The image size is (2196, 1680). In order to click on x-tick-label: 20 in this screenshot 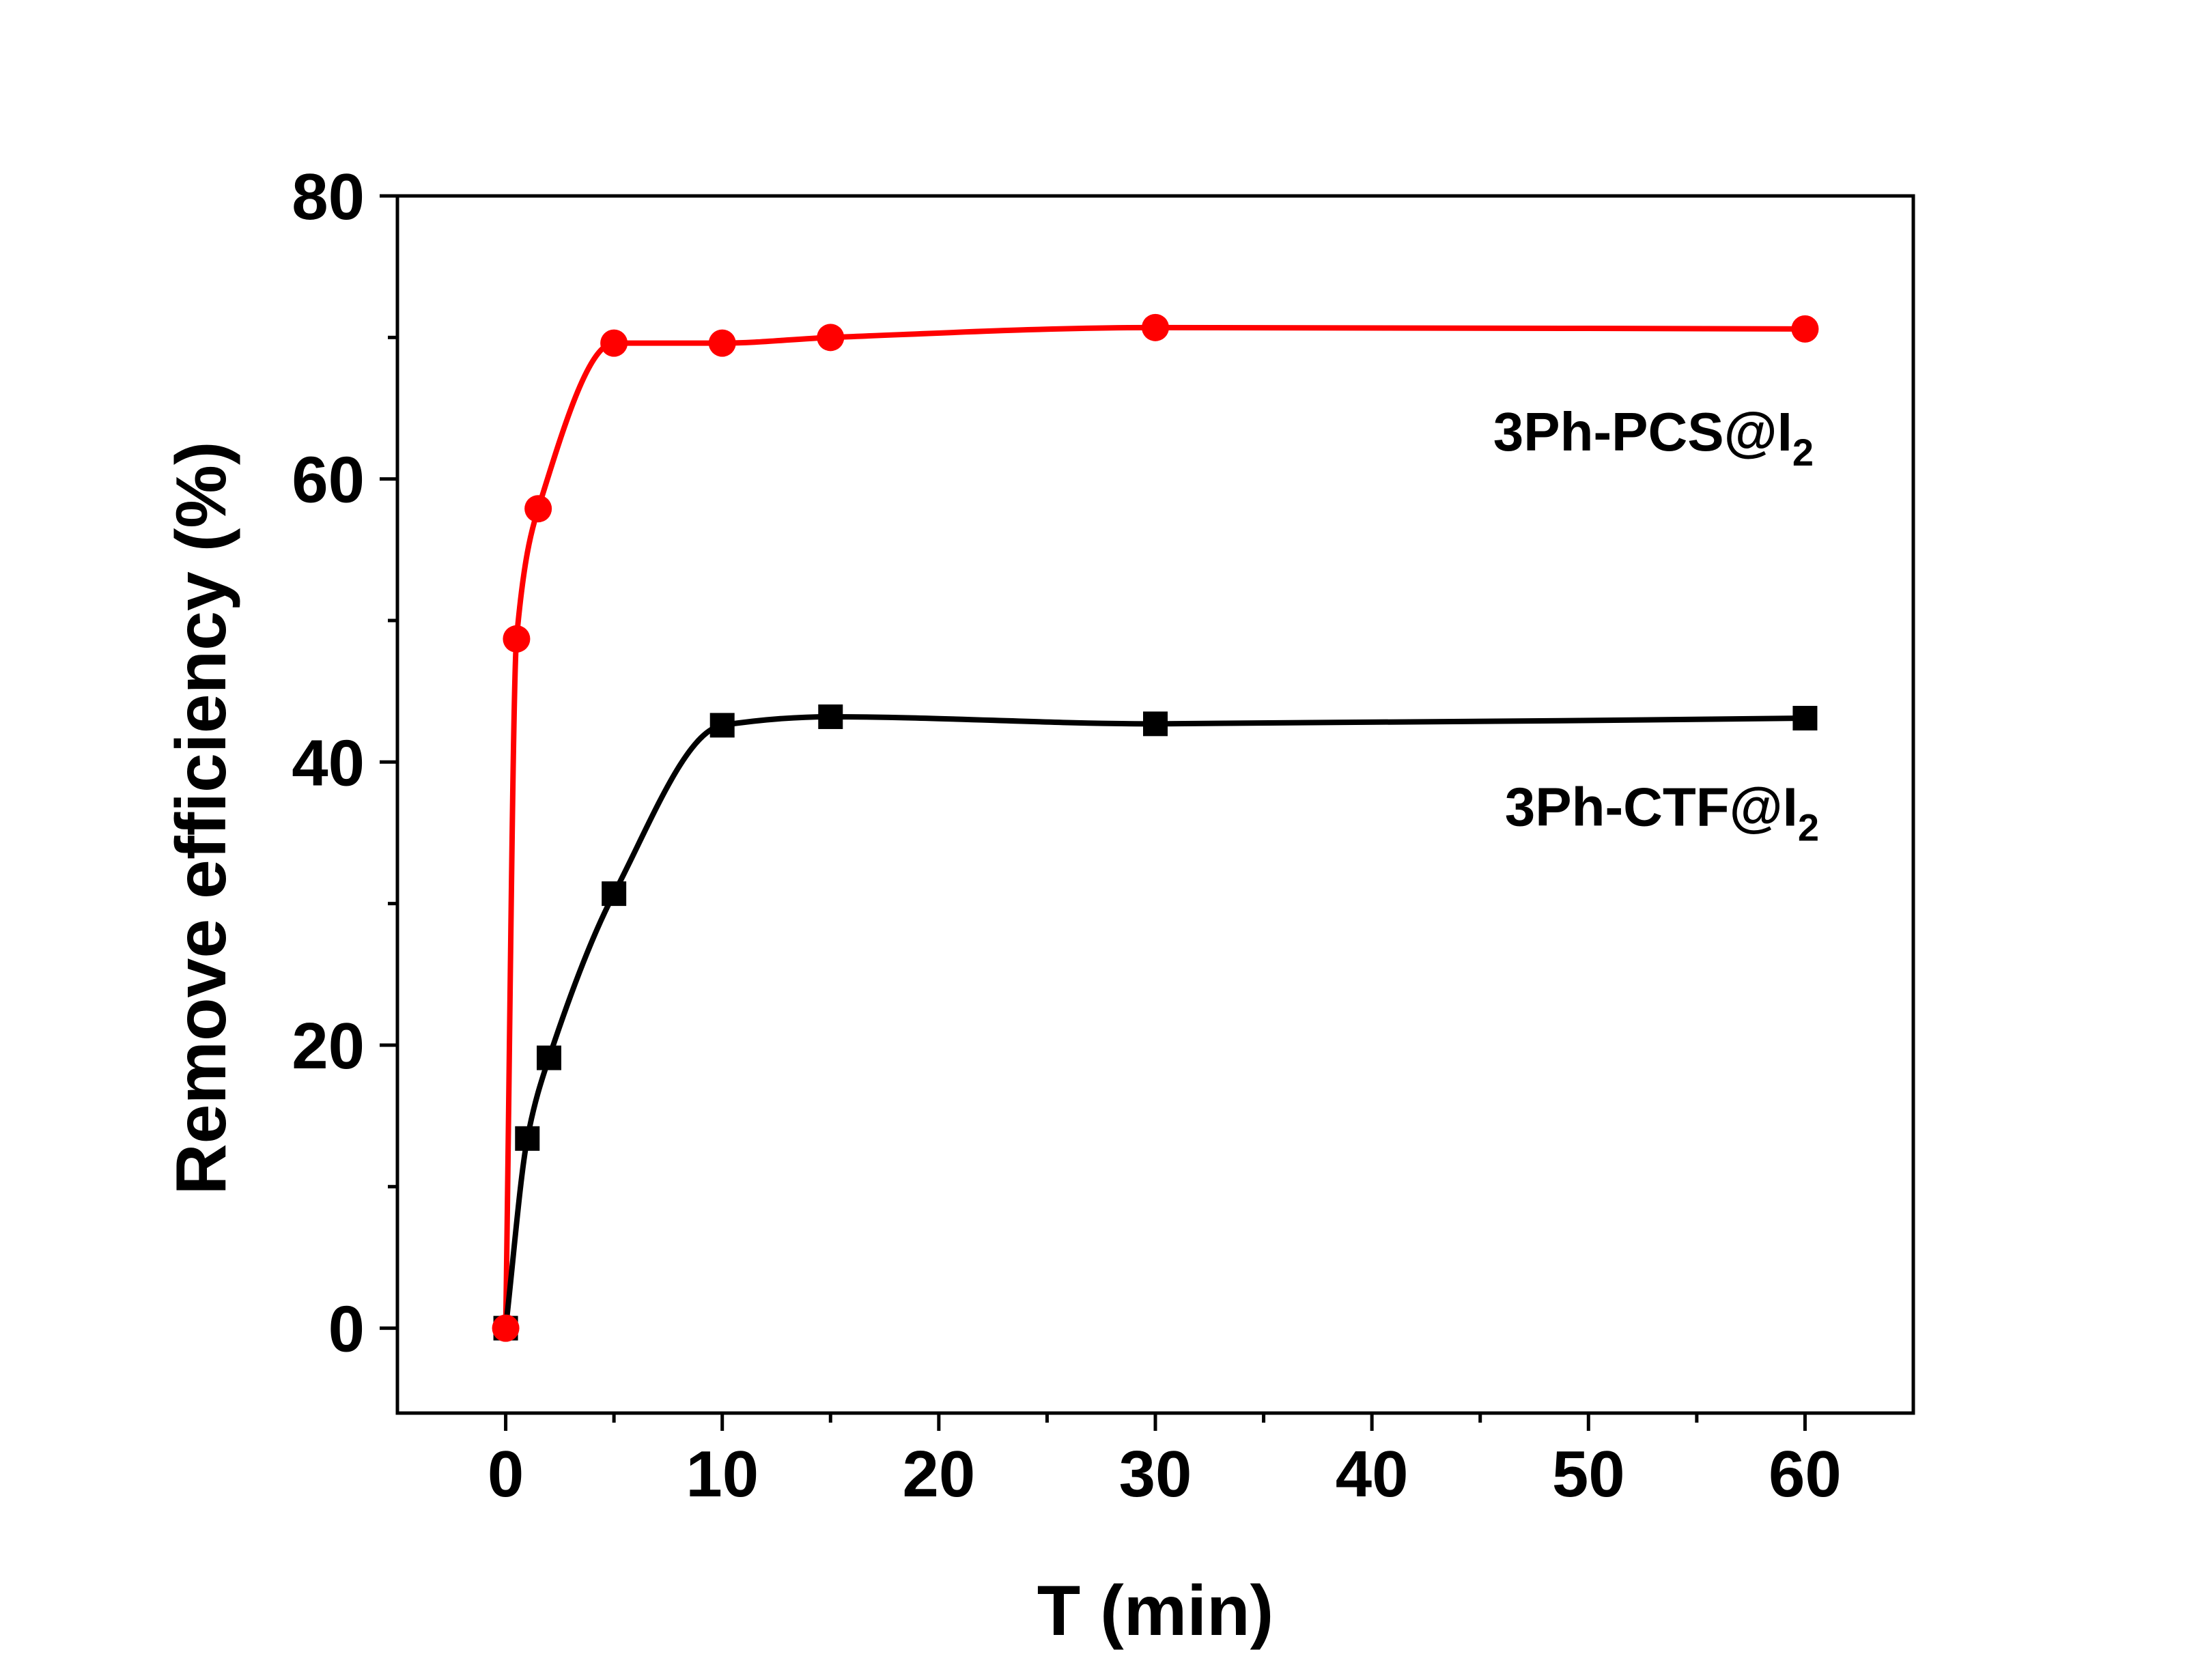, I will do `click(939, 1474)`.